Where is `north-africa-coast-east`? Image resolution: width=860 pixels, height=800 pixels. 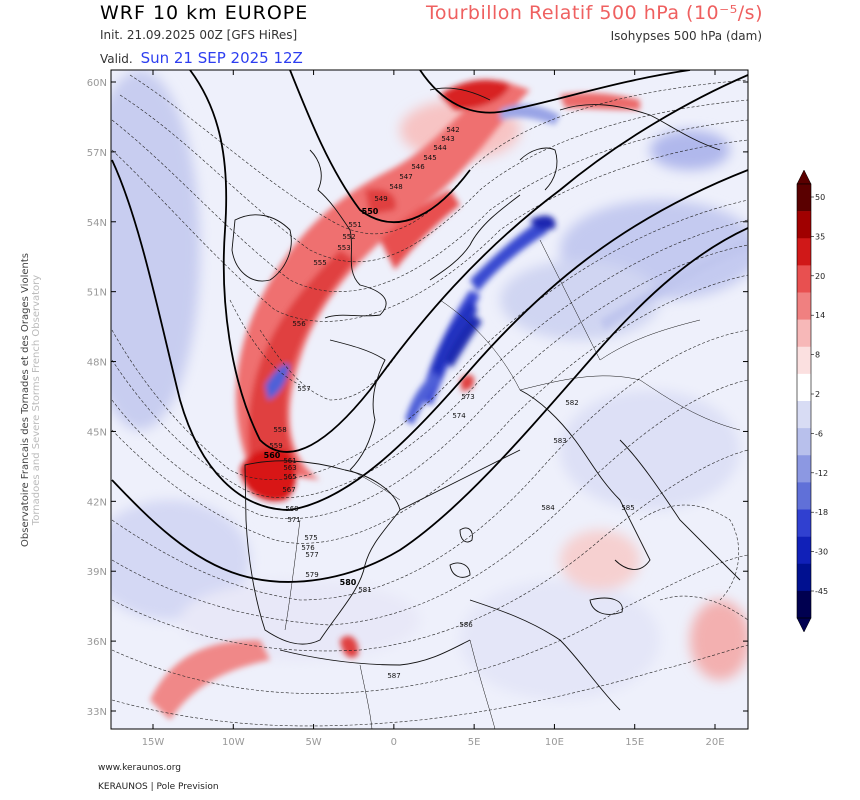 north-africa-coast-east is located at coordinates (545, 655).